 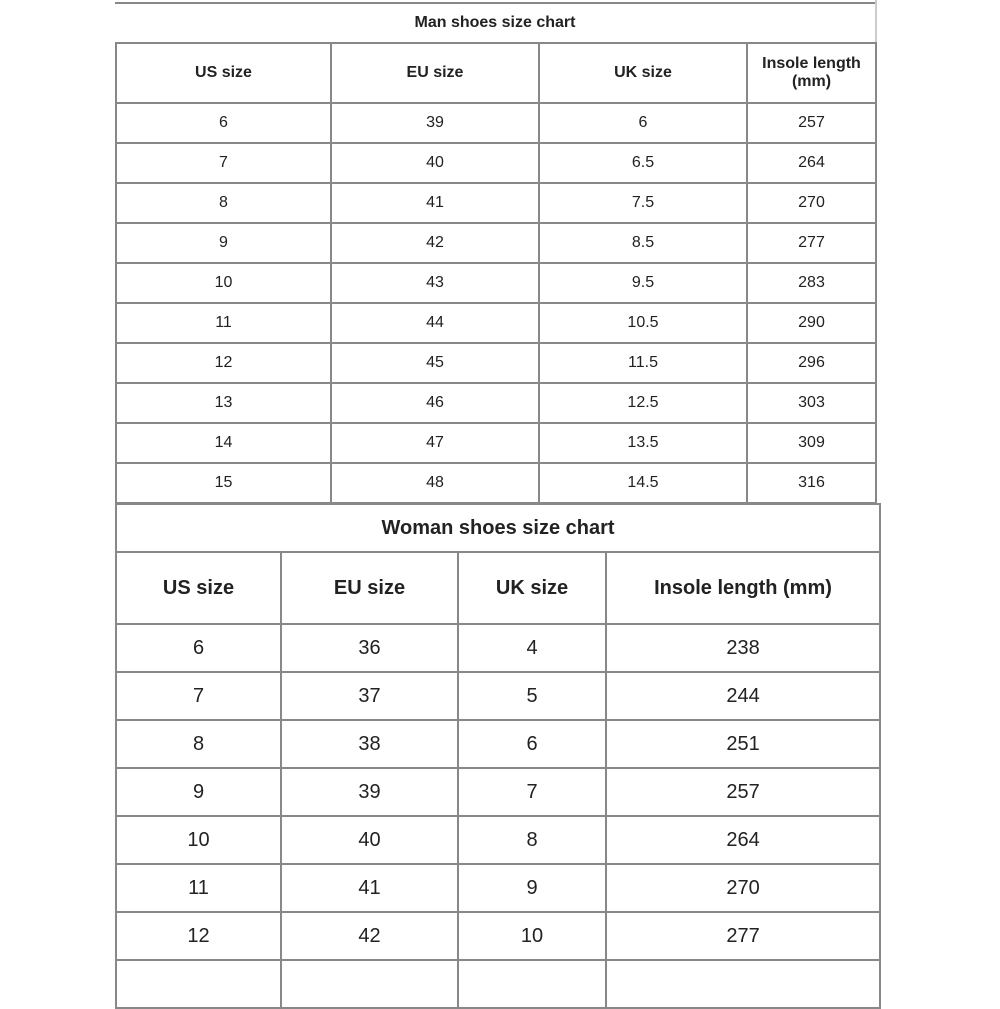 I want to click on table-cell: 5, so click(x=532, y=696).